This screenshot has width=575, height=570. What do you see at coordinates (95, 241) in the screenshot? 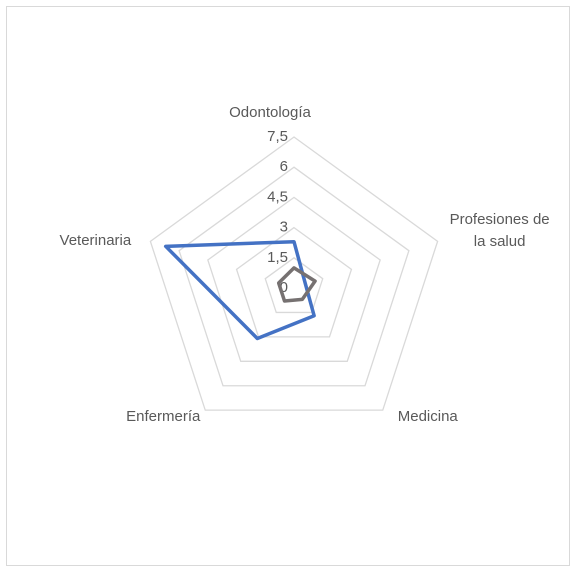
I see `category-label: Veterinaria` at bounding box center [95, 241].